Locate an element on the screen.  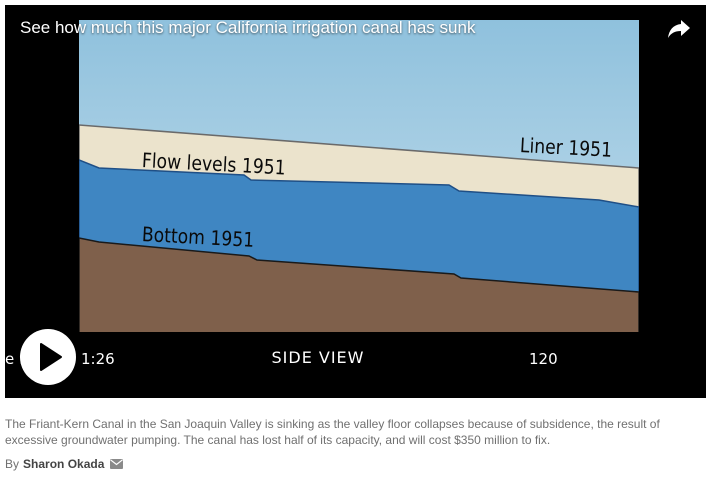
byline: By Sharon Okada is located at coordinates (64, 464).